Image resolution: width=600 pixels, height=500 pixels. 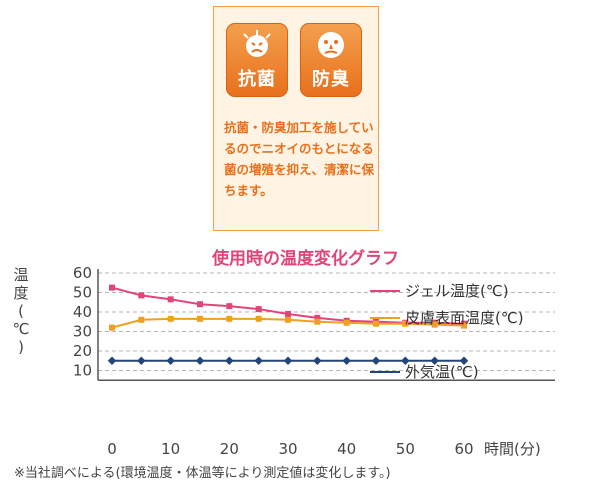 I want to click on info-description: 抗菌・防臭加工を施しているのでニオイのもとになる菌の増殖を抑え、清潔に保ちます。, so click(x=299, y=159).